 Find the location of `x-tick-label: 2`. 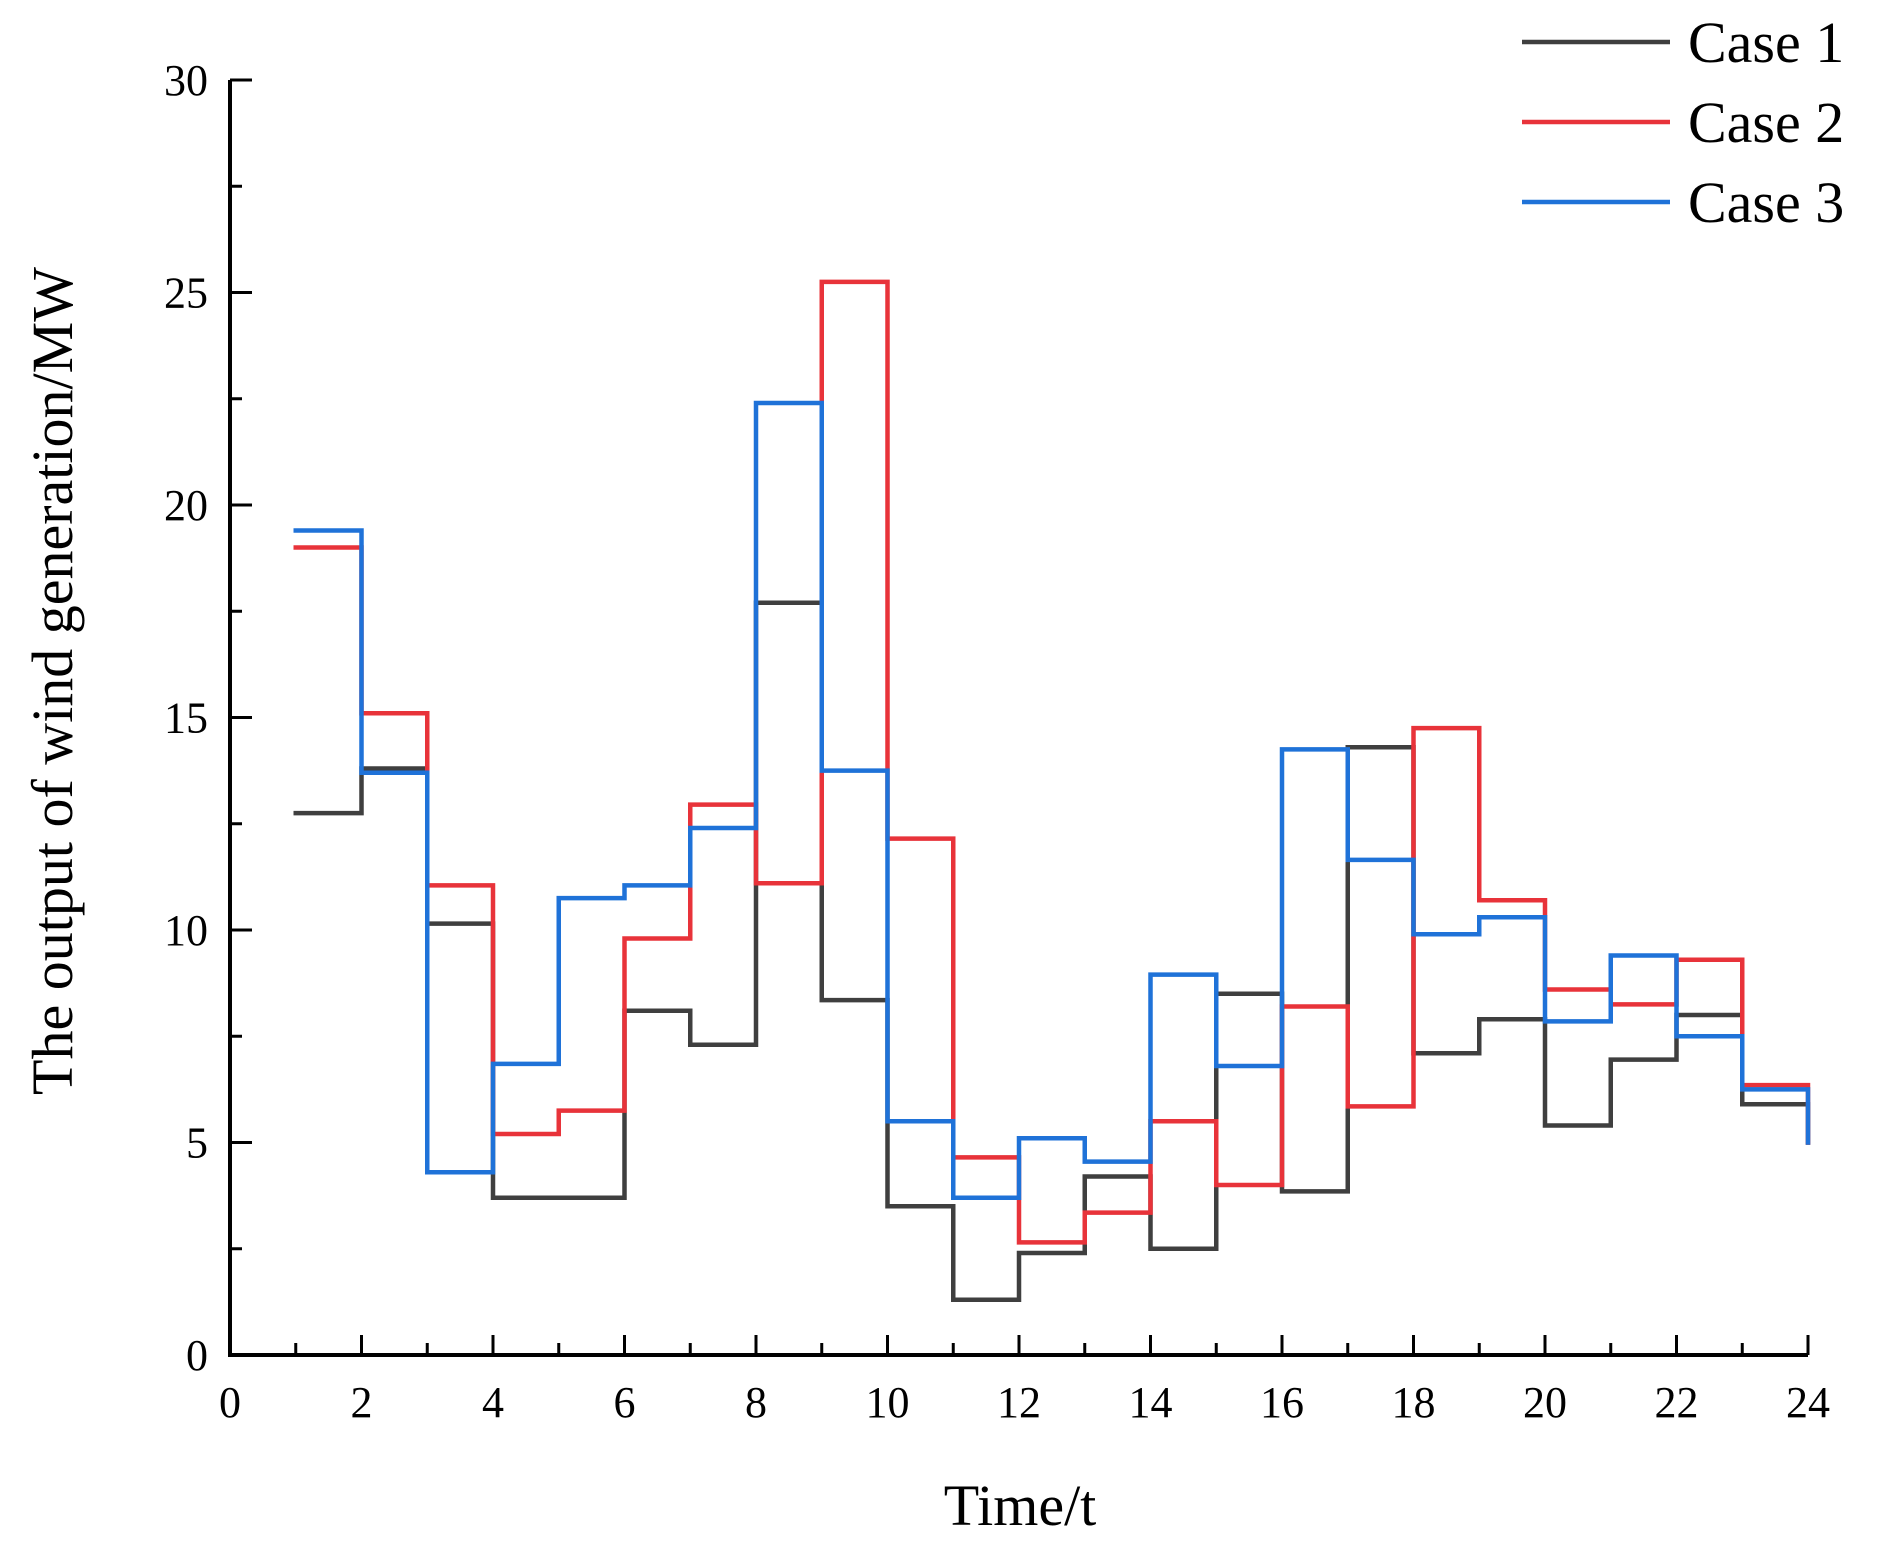

x-tick-label: 2 is located at coordinates (362, 1402).